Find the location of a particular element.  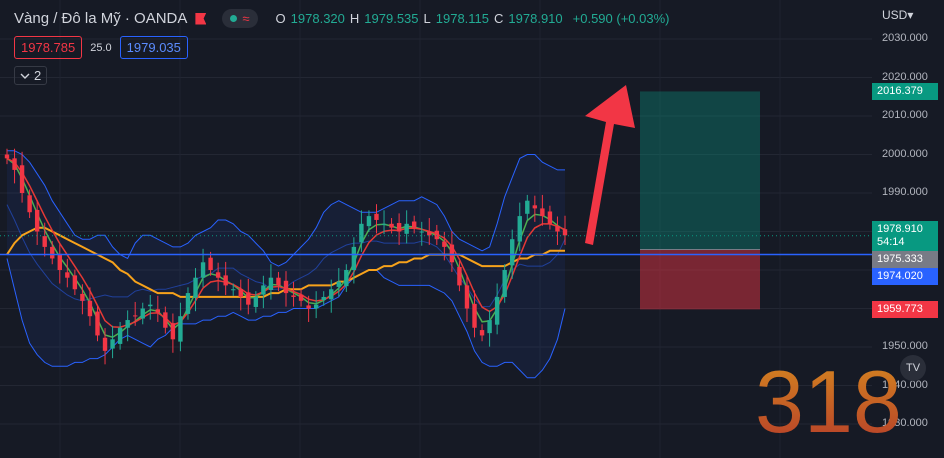

currency-label: USD is located at coordinates (895, 15).